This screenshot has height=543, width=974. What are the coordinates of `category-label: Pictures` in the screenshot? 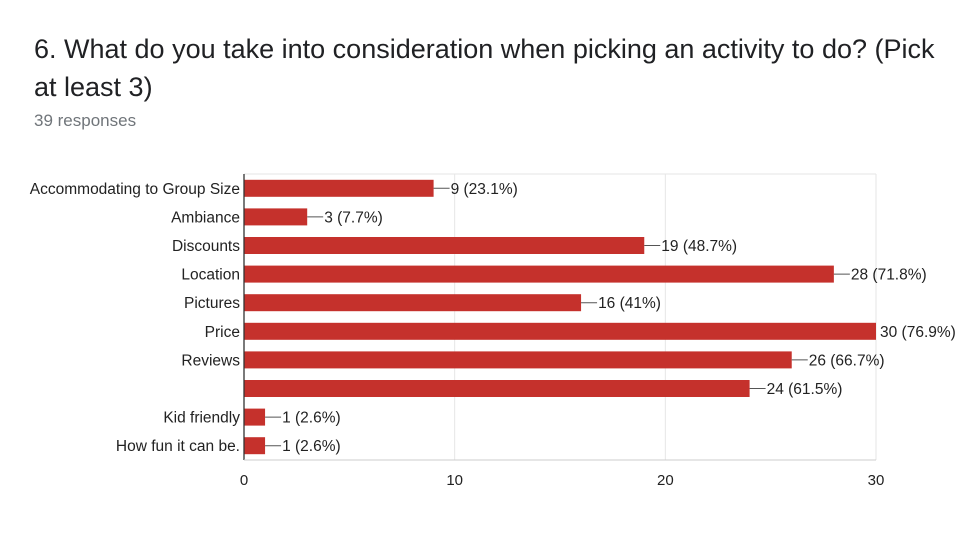 It's located at (212, 303).